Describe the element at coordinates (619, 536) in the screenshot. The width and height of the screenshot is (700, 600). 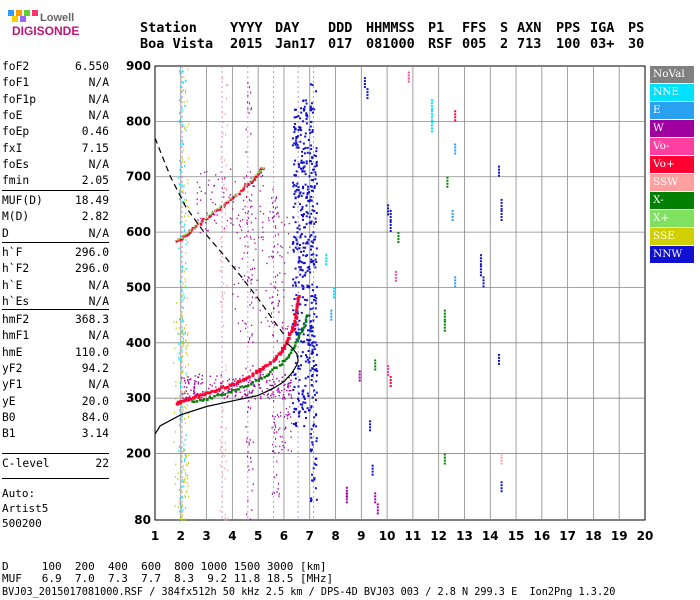
I see `x-tick-label: 19` at that location.